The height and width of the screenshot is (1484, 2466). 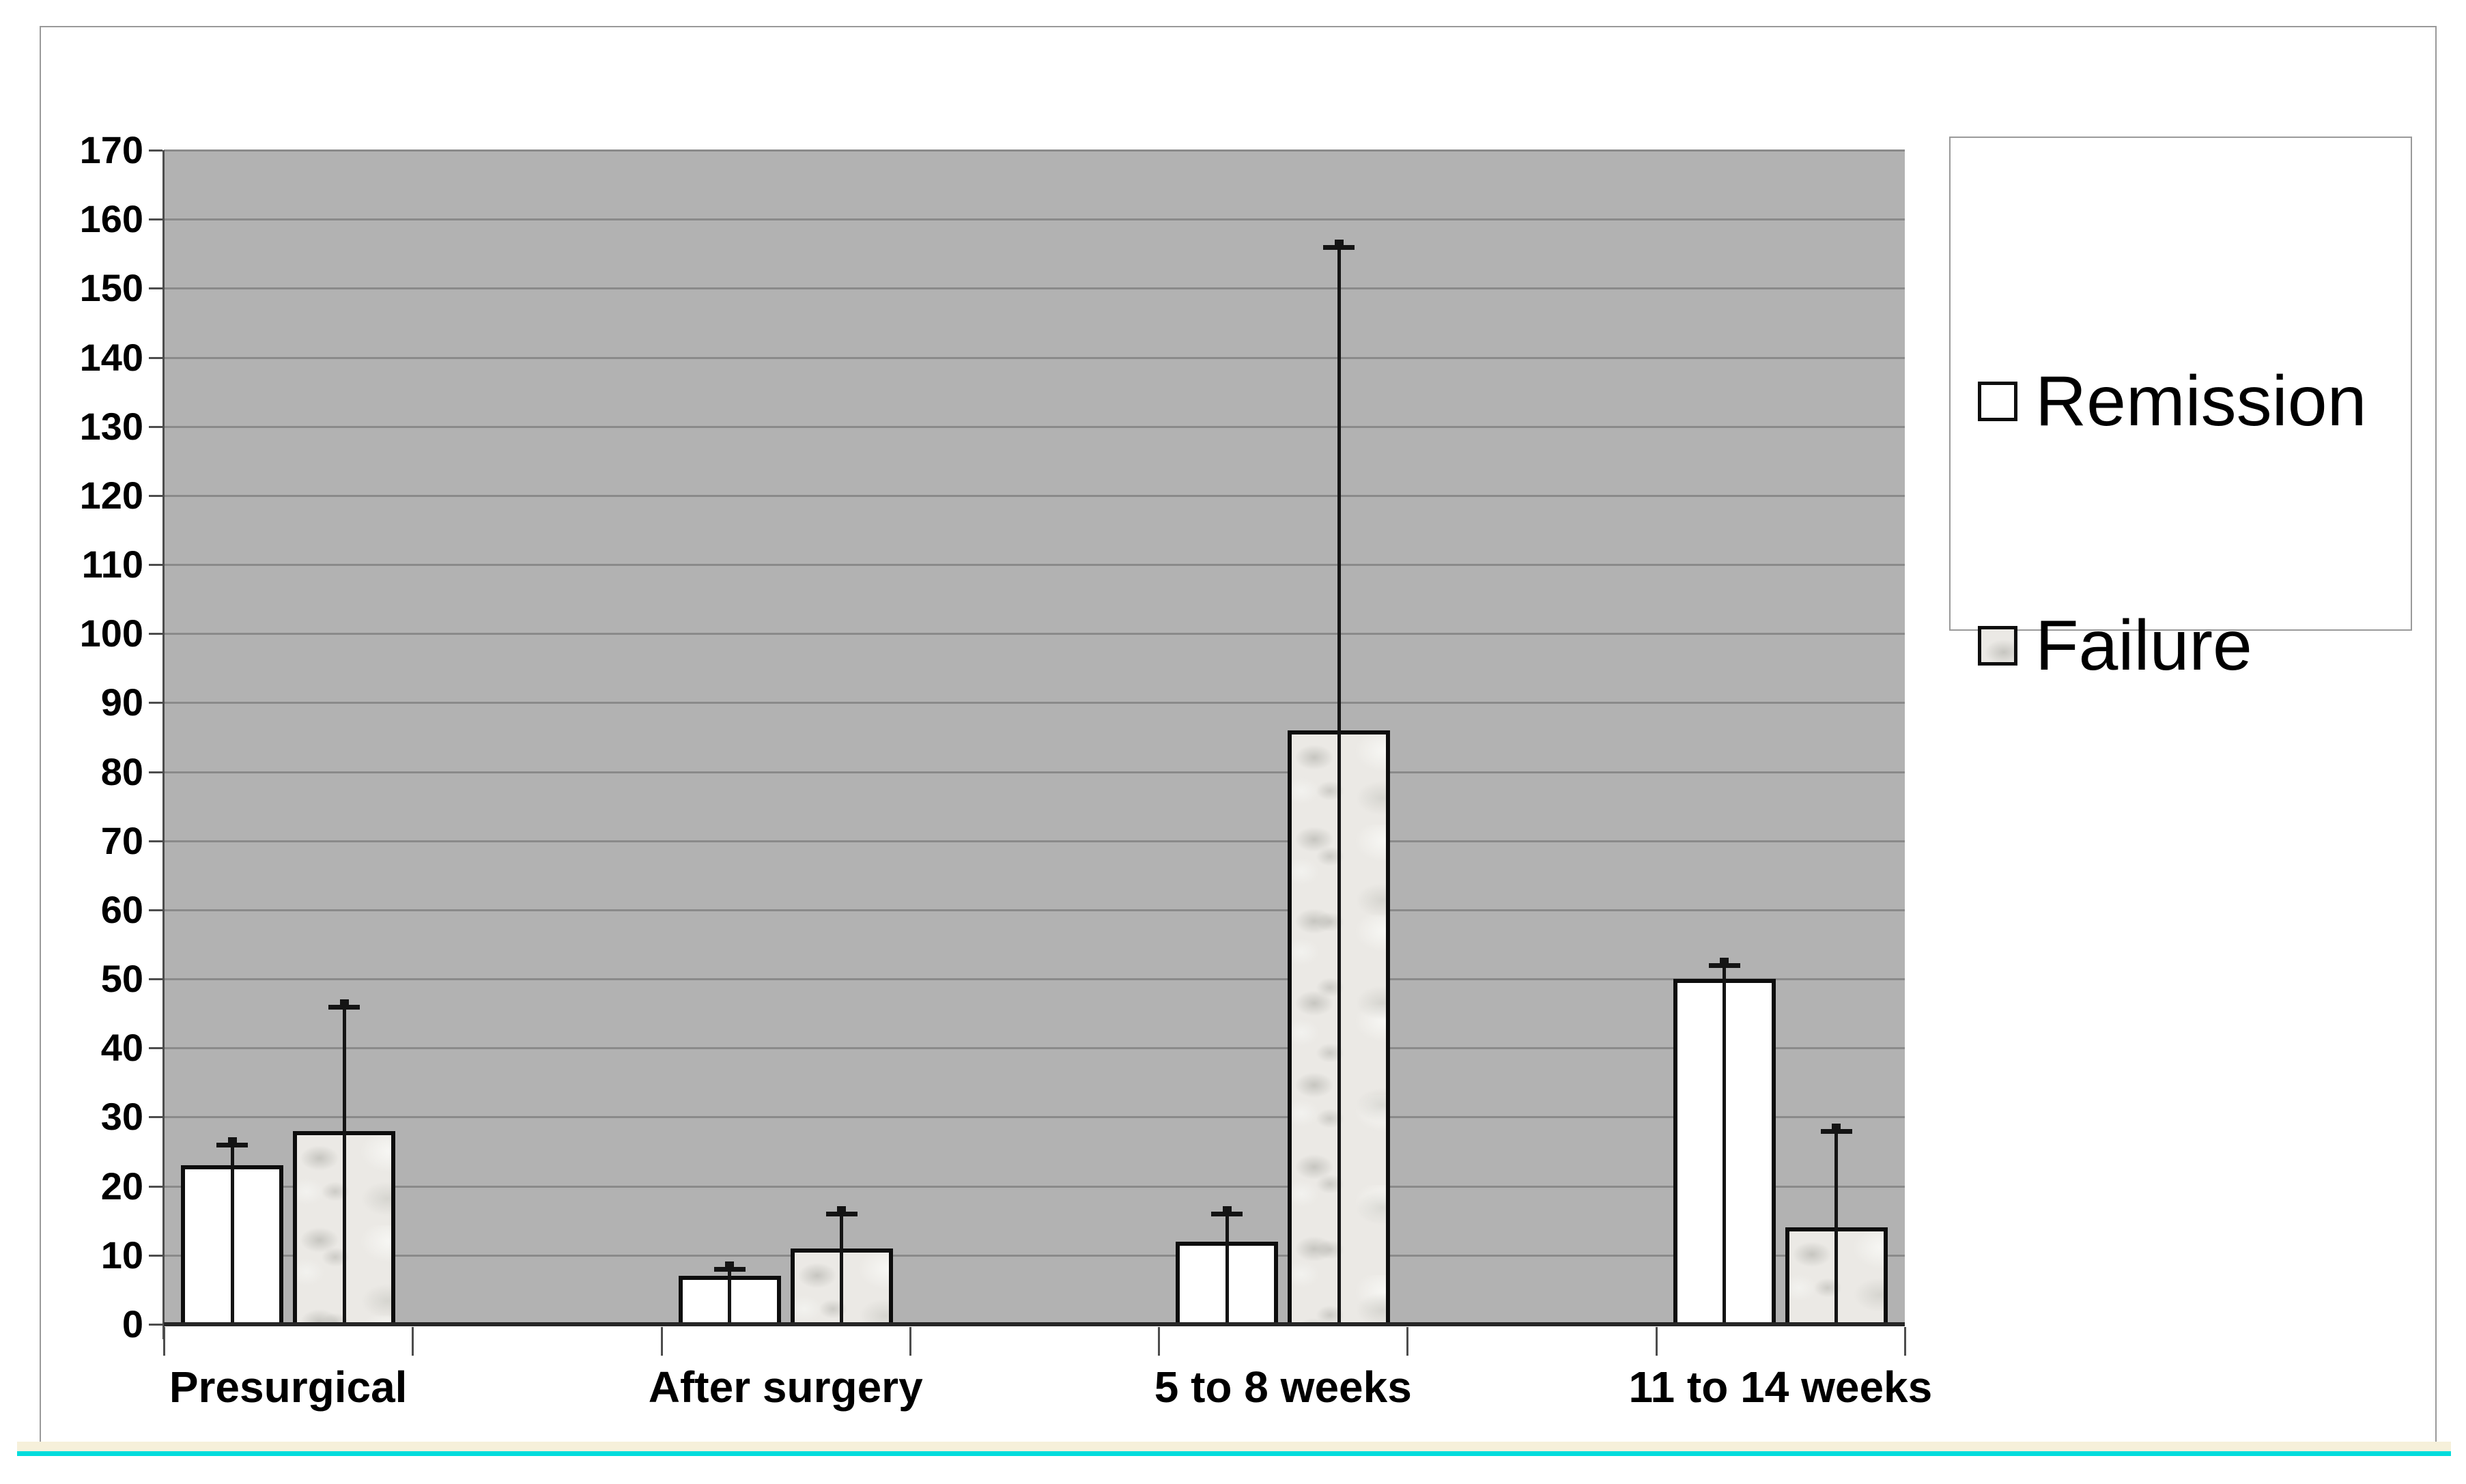 I want to click on y-axis-tick-label: 80, so click(x=121, y=771).